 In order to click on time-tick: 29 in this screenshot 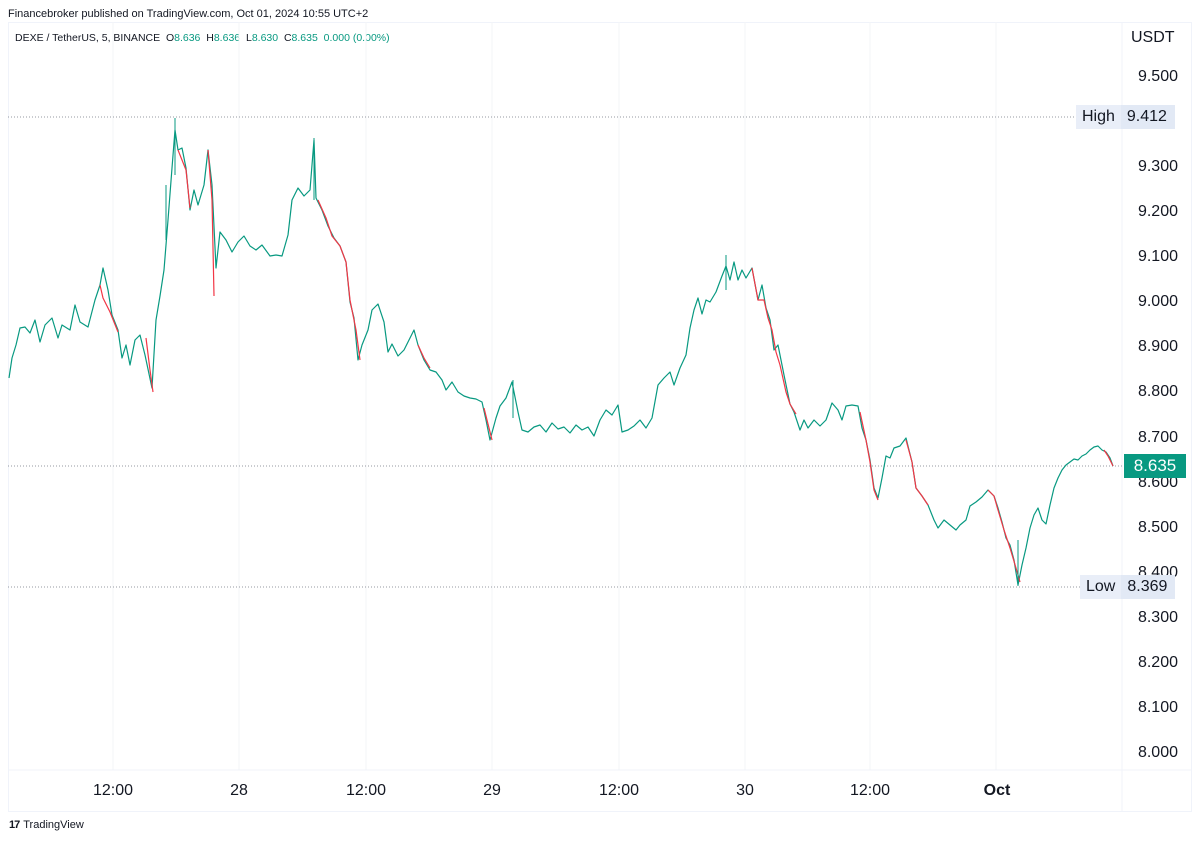, I will do `click(492, 790)`.